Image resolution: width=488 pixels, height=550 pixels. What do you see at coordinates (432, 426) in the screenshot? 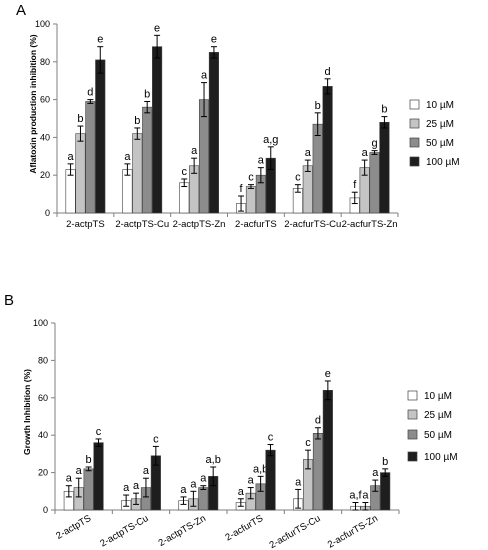
I see `panel-b-legend: 10 µM 25 µM 50 µM 100 µM` at bounding box center [432, 426].